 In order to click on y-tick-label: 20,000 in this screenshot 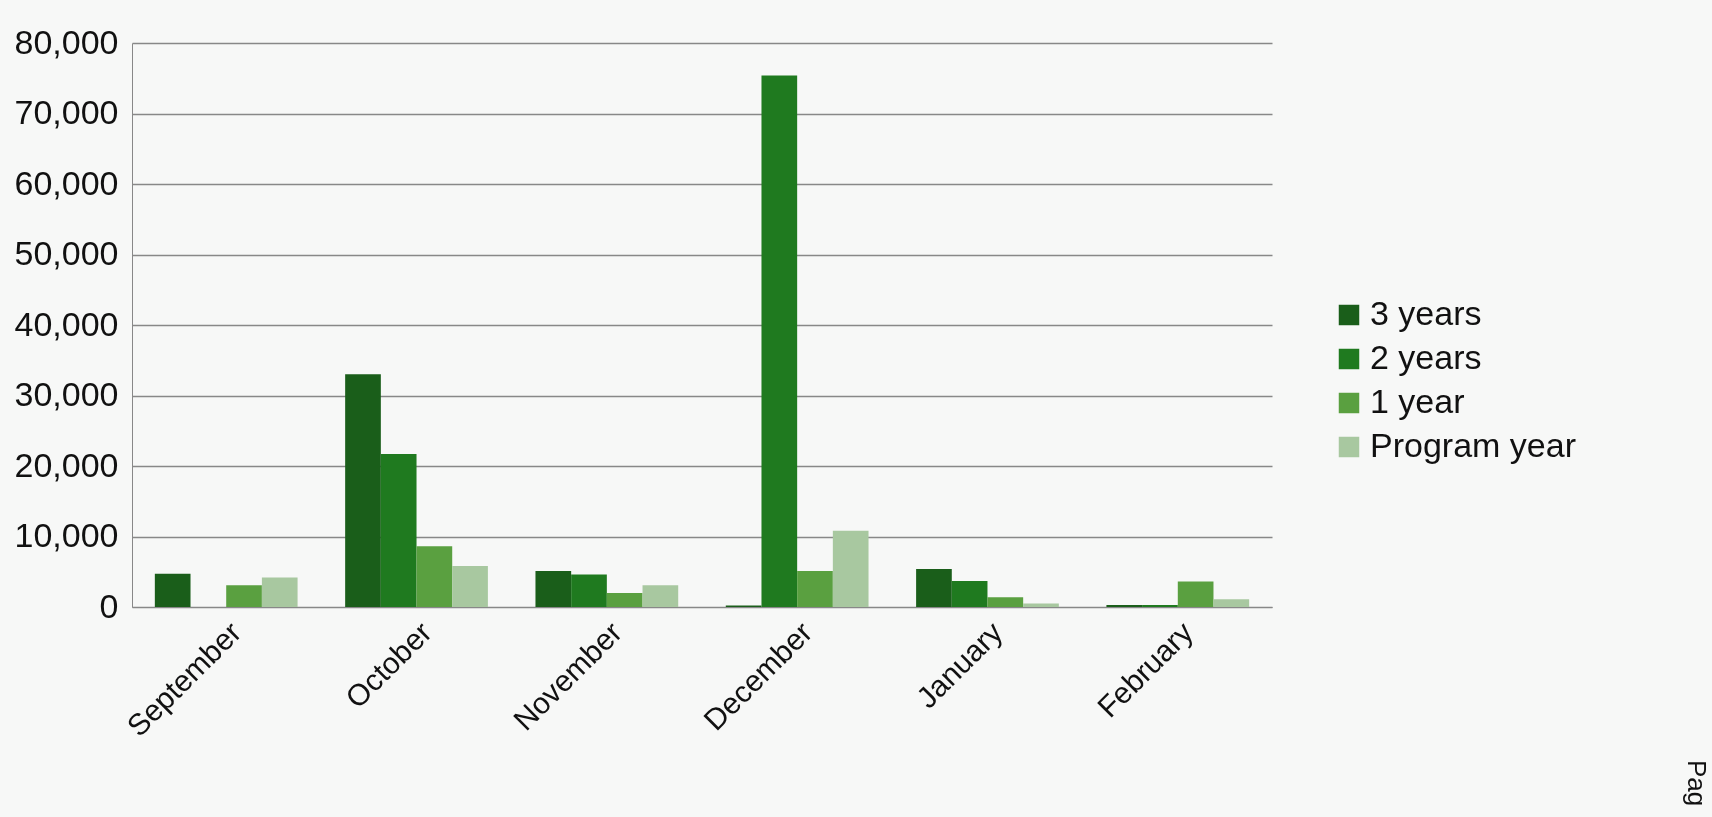, I will do `click(66, 464)`.